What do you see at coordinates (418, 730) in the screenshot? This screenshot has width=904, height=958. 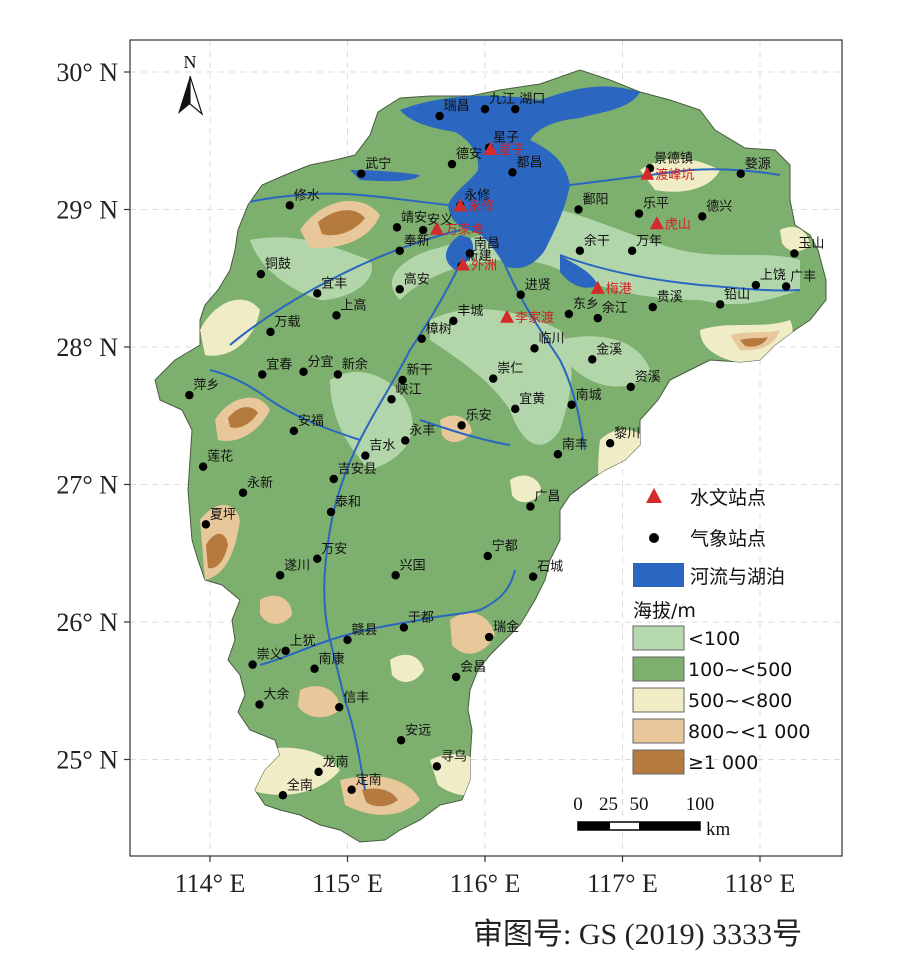 I see `weather-station-label: 安远` at bounding box center [418, 730].